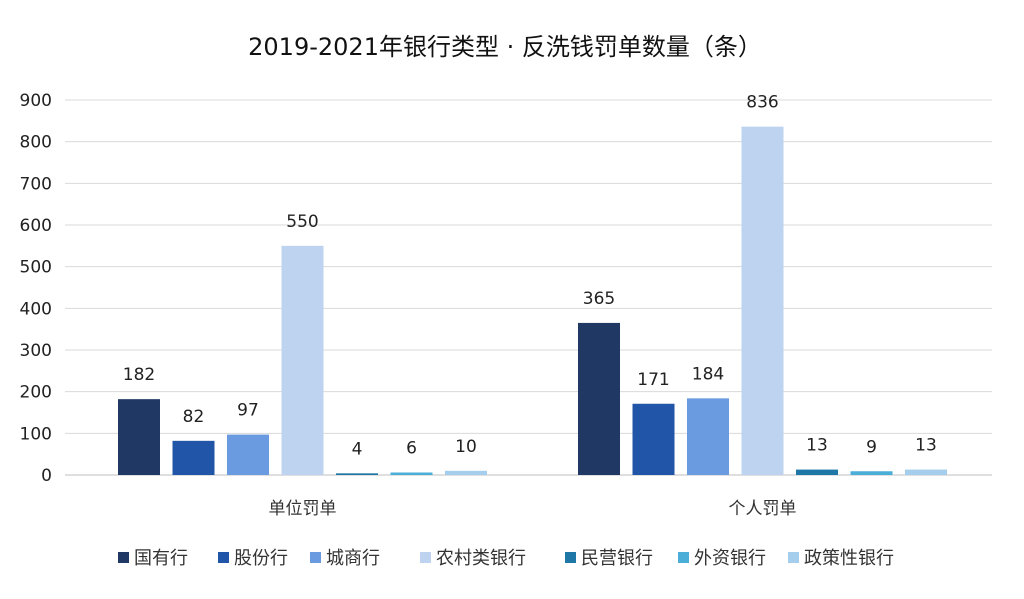 This screenshot has width=1024, height=599. I want to click on legend-label: 外资银行, so click(730, 558).